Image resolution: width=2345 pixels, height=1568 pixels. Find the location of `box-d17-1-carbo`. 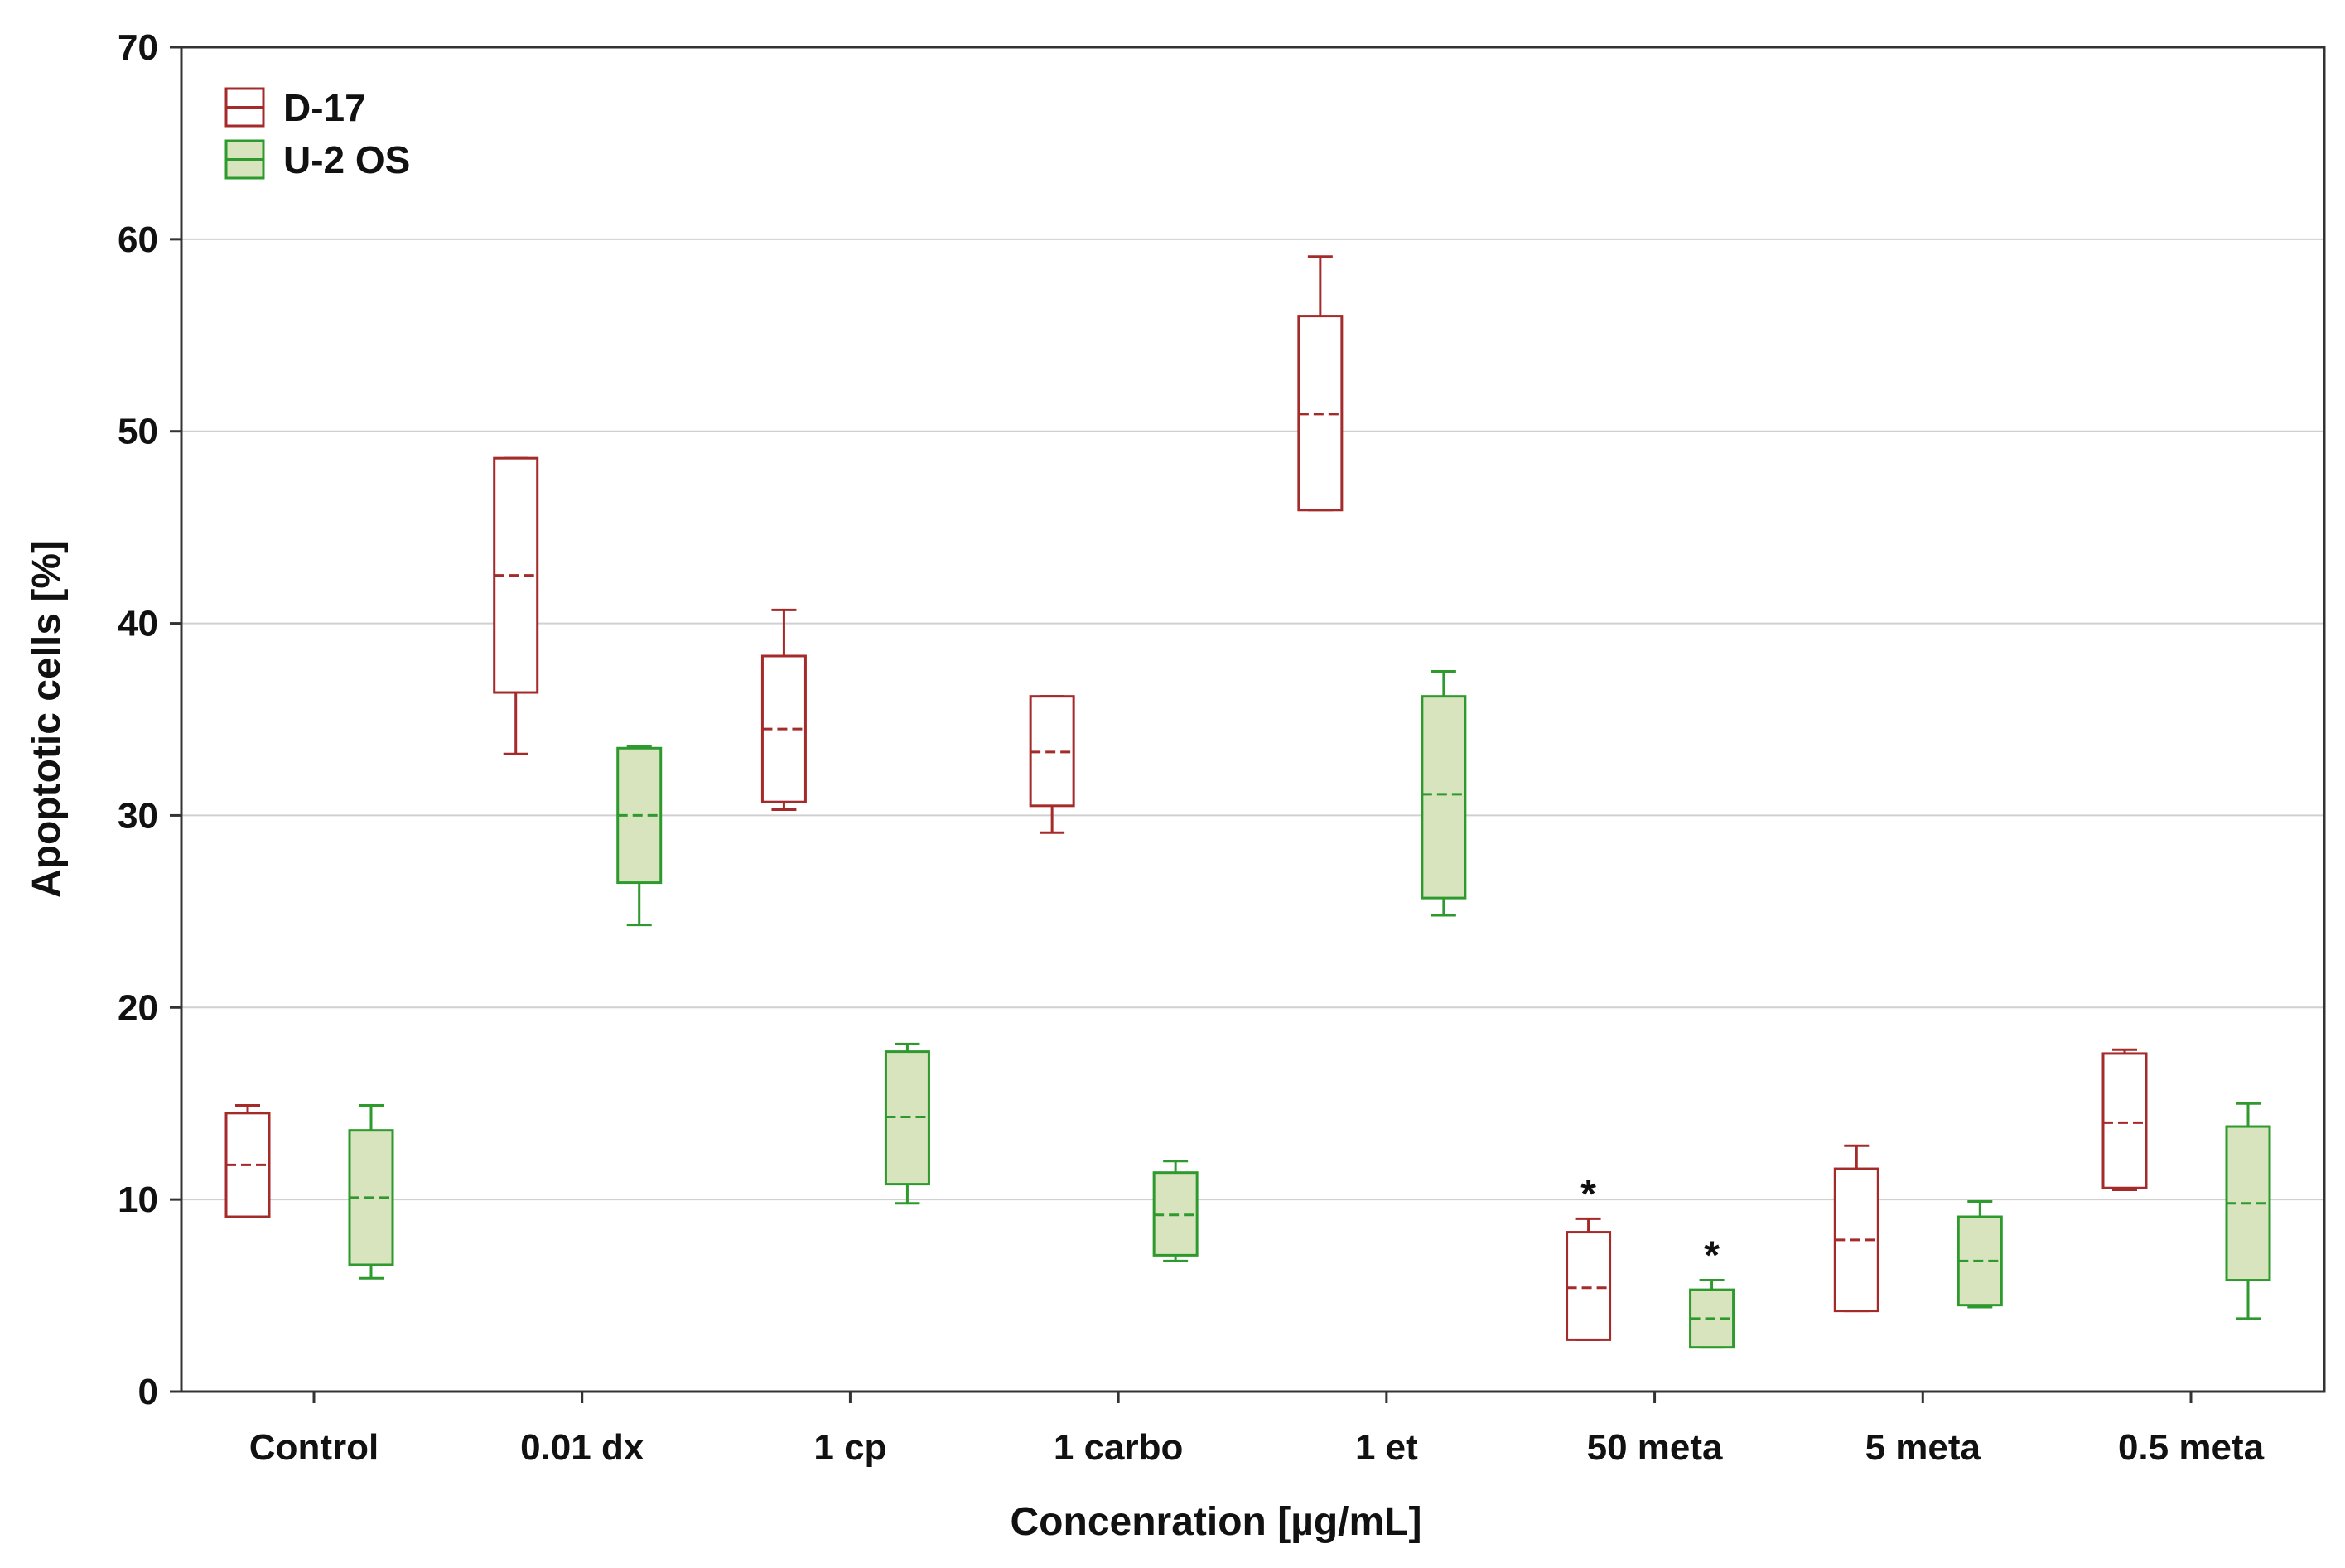

box-d17-1-carbo is located at coordinates (1052, 764).